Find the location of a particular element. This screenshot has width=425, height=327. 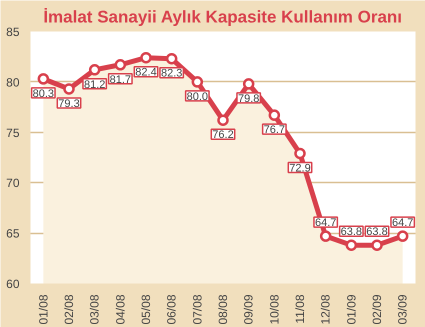

x-tick-label: 11/08 is located at coordinates (300, 309).